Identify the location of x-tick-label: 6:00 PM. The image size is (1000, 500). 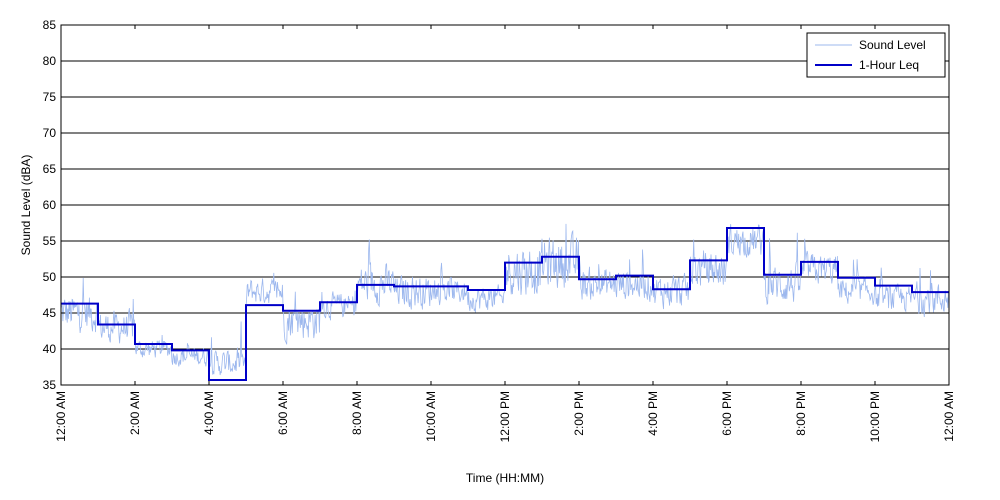
(727, 413).